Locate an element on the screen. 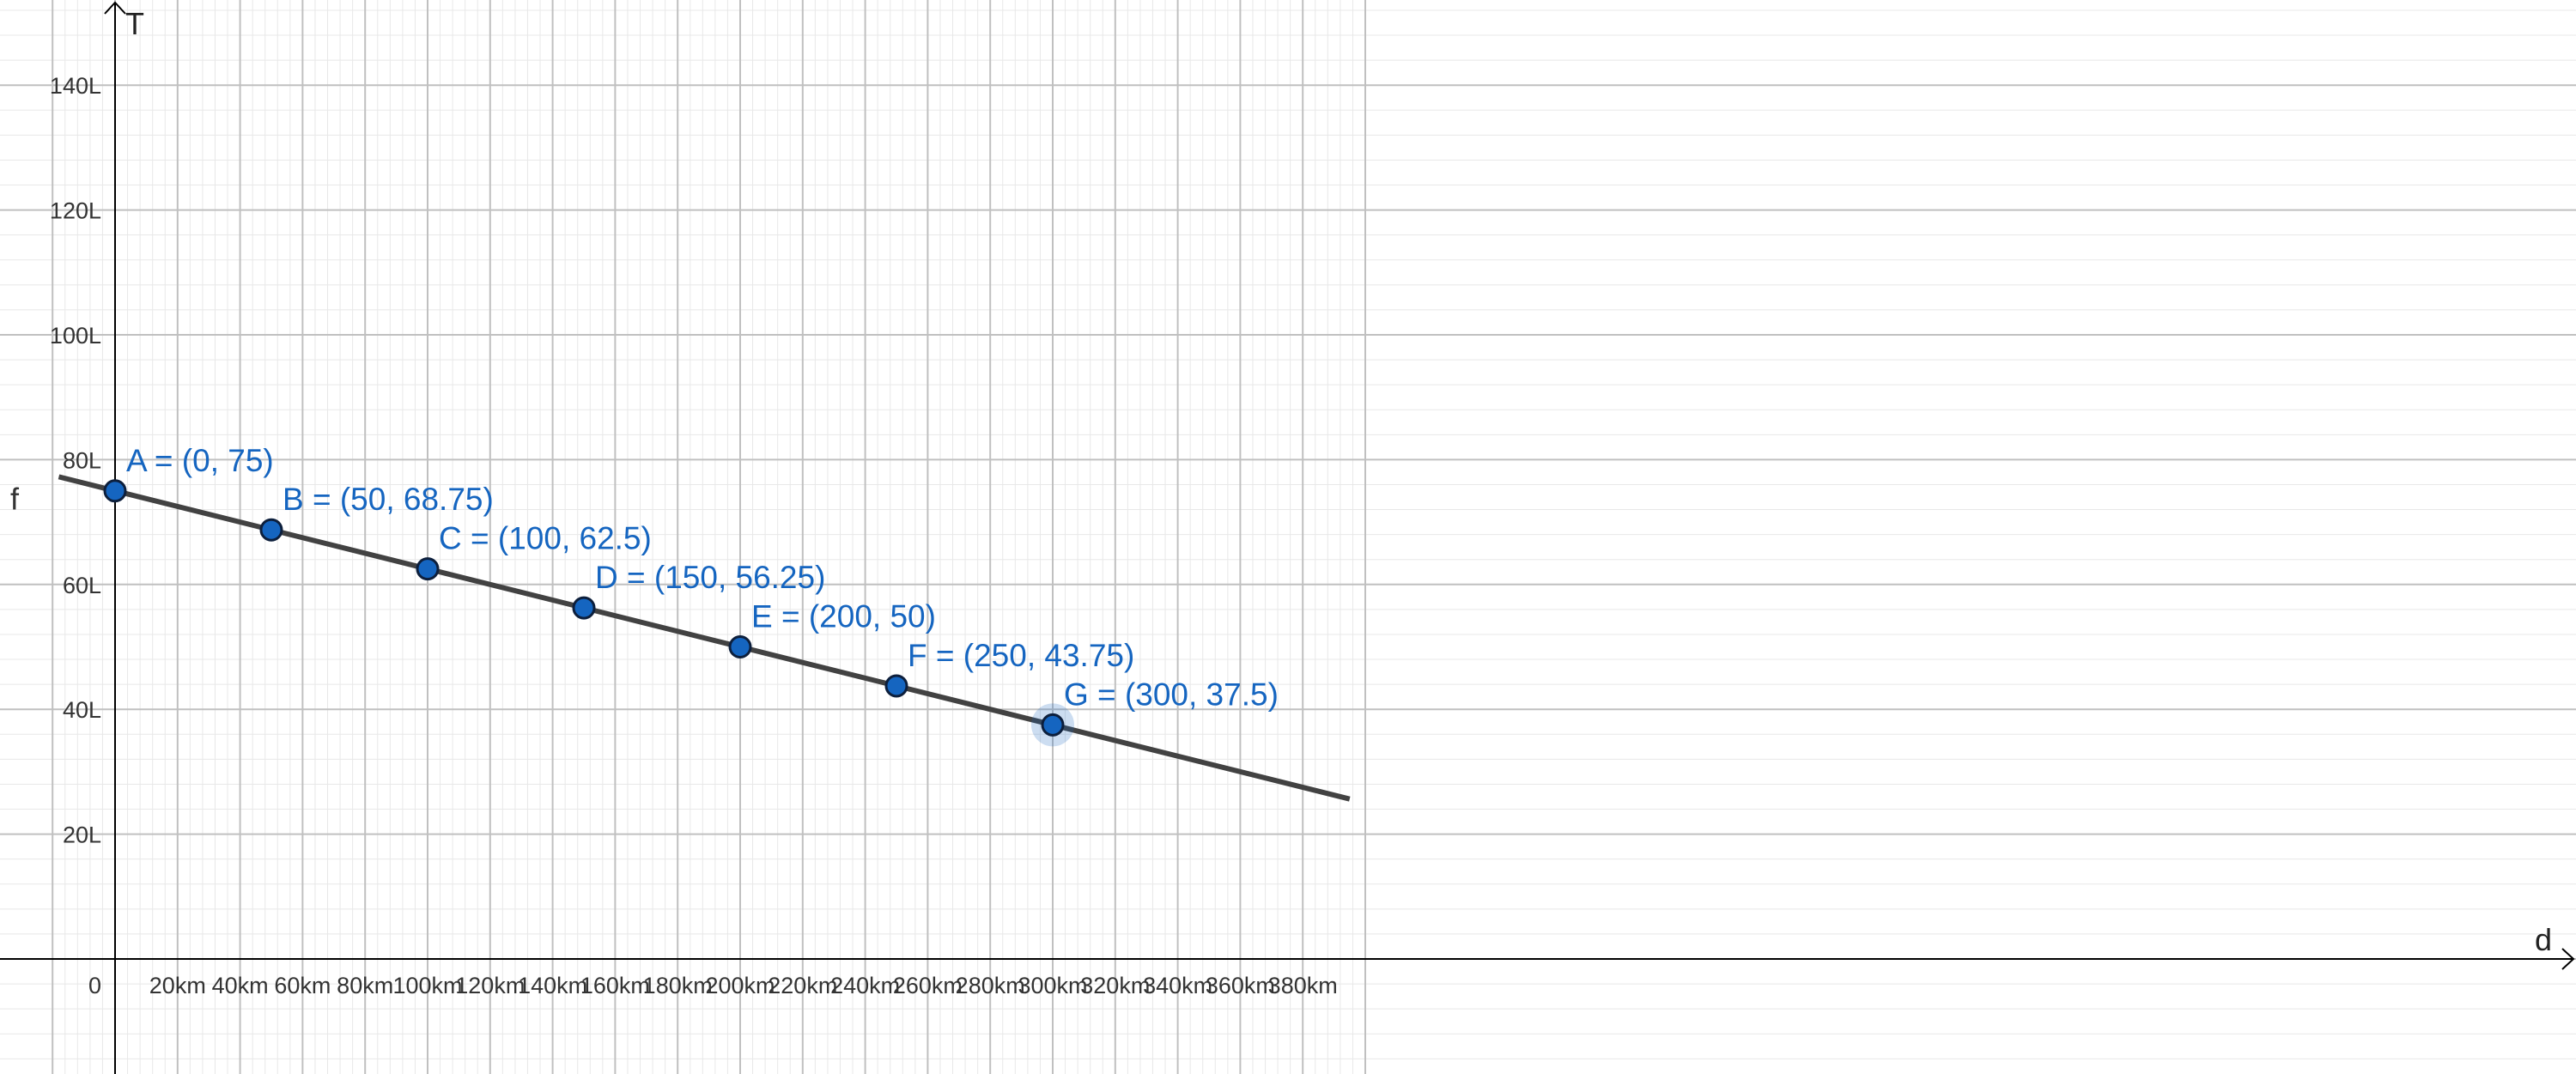  point-label-E: E = (200, 50) is located at coordinates (843, 616).